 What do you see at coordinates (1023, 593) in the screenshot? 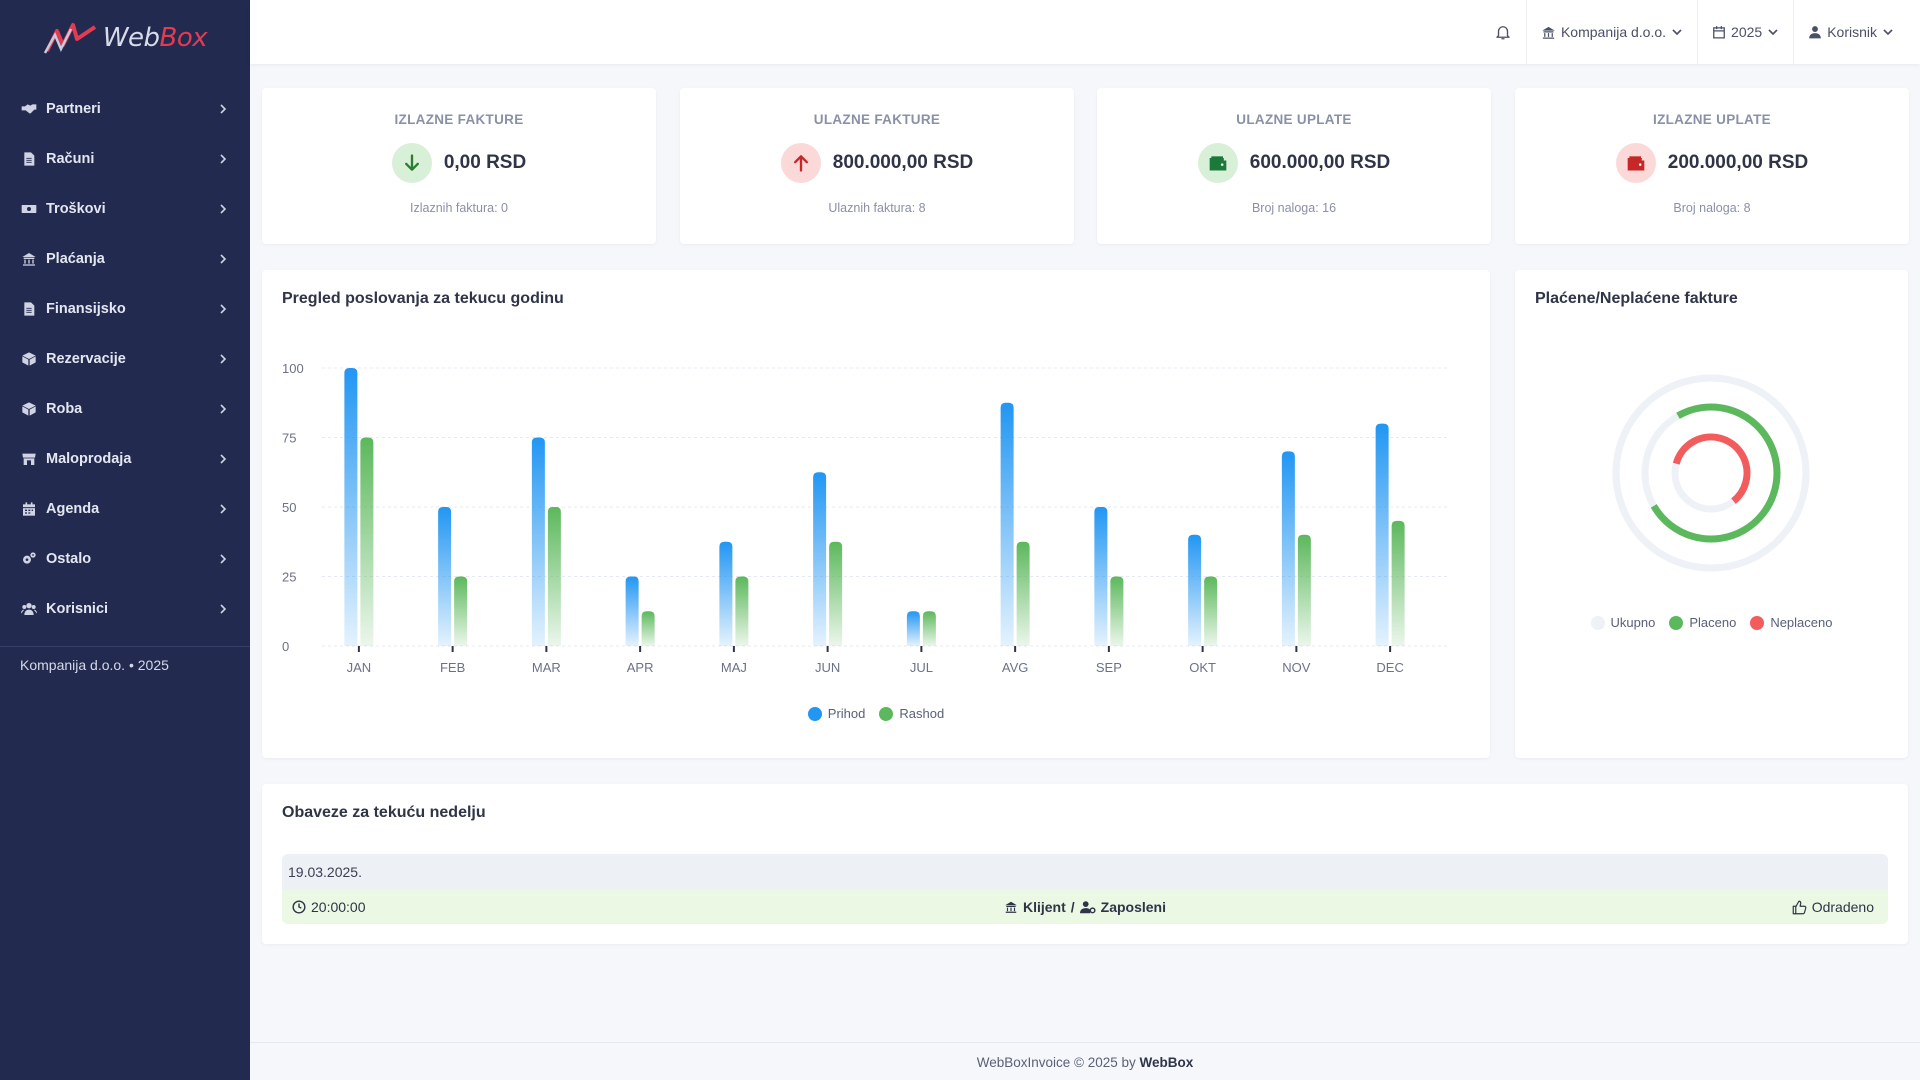
I see `bar-rashod-avg` at bounding box center [1023, 593].